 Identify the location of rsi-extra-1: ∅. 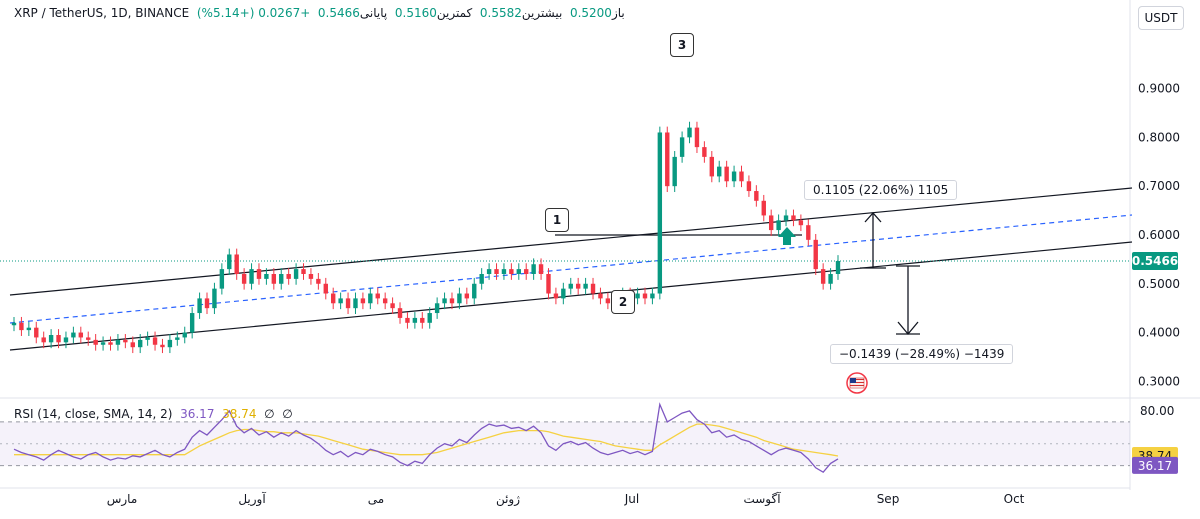
(269, 414).